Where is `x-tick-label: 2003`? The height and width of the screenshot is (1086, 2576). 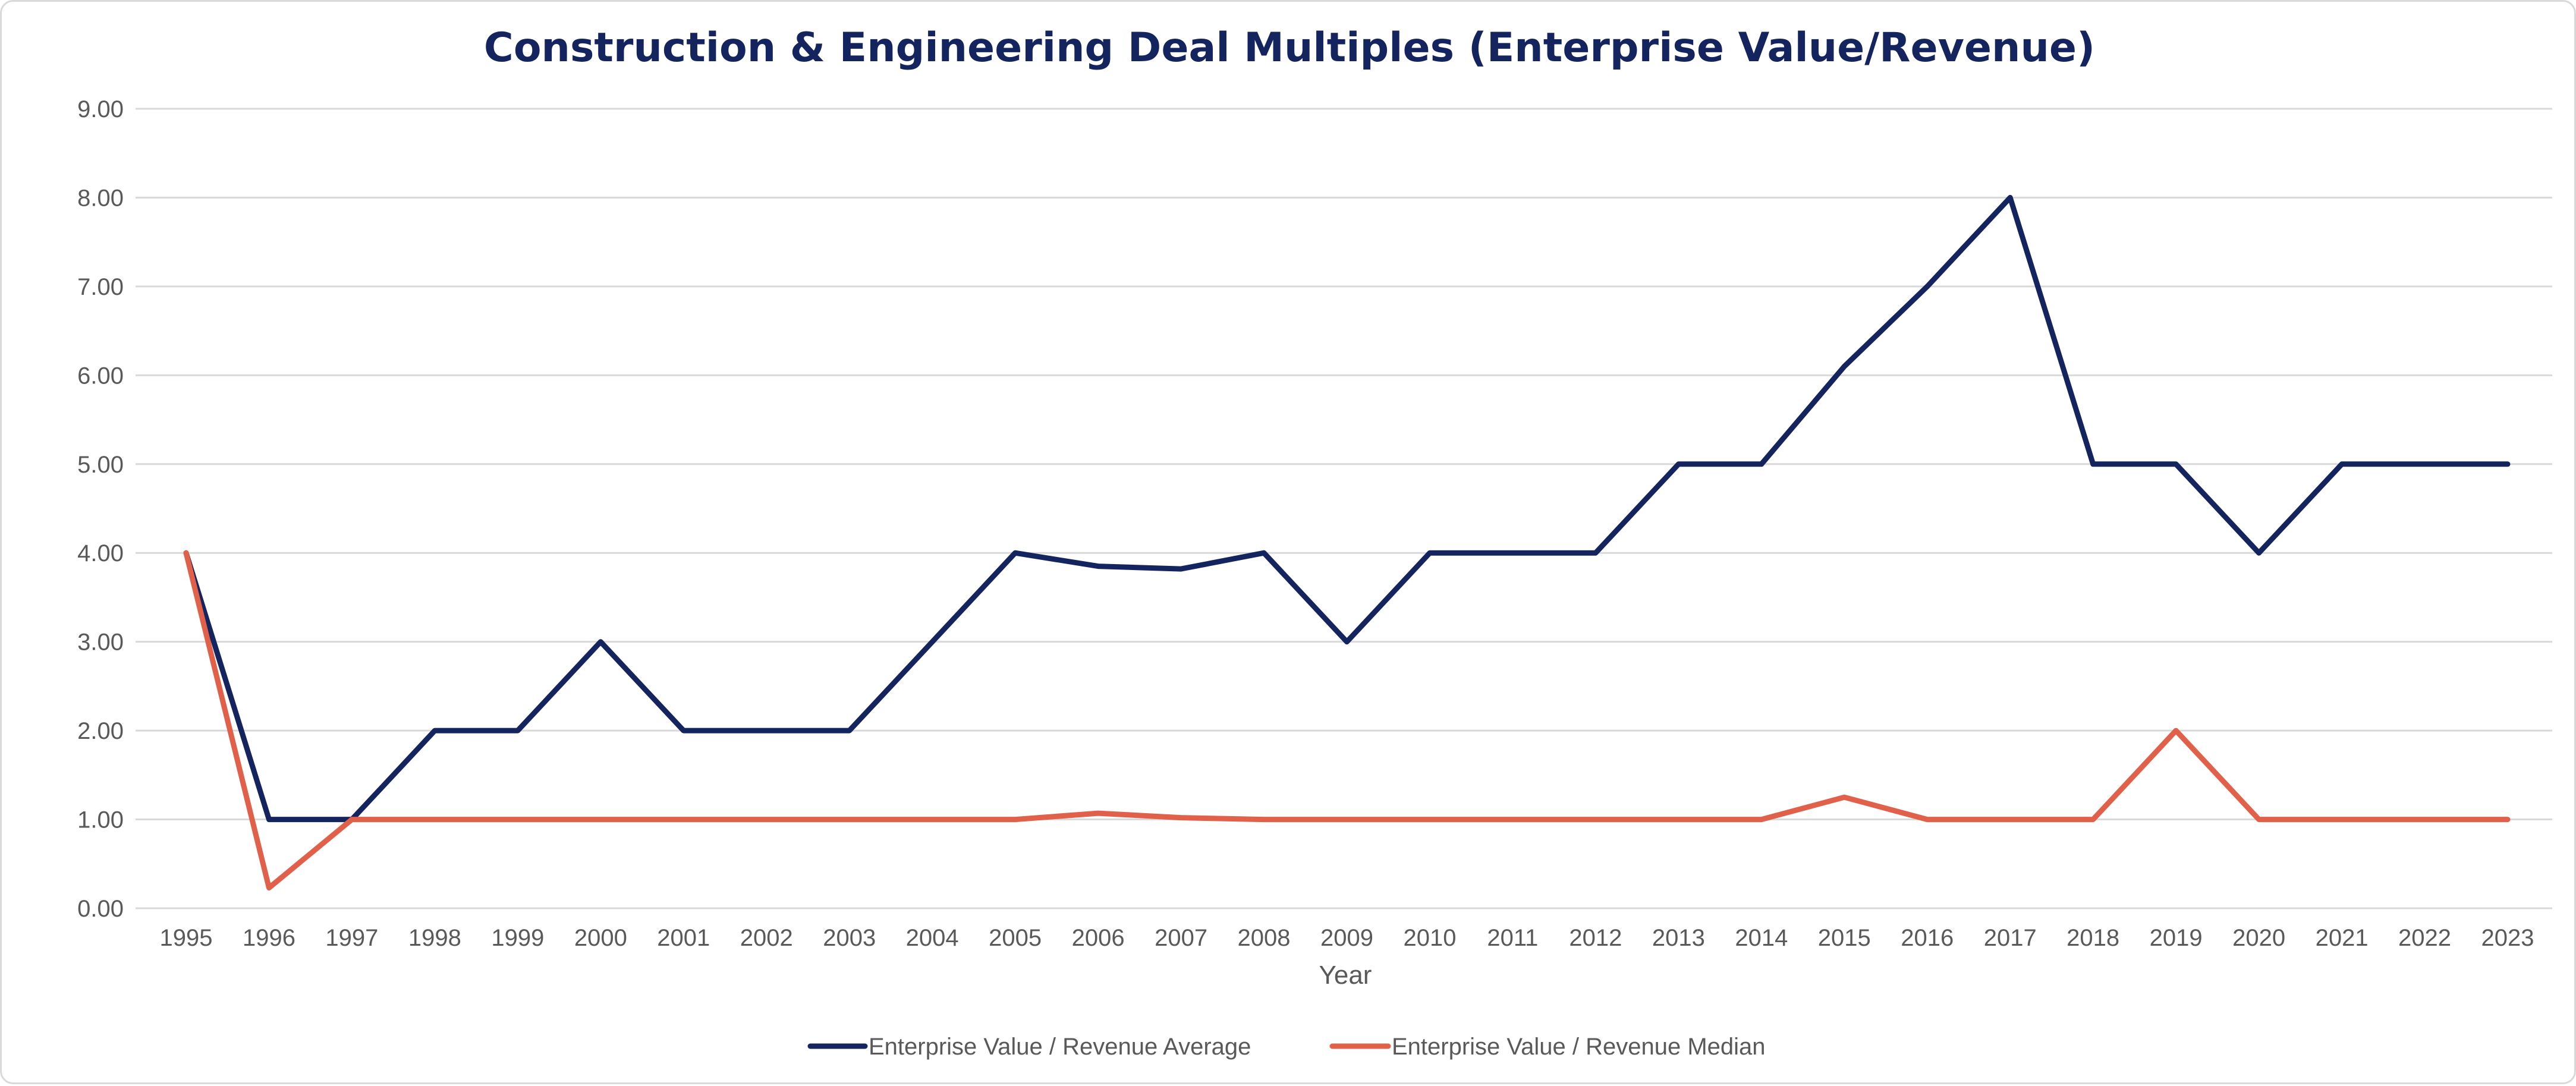 x-tick-label: 2003 is located at coordinates (849, 938).